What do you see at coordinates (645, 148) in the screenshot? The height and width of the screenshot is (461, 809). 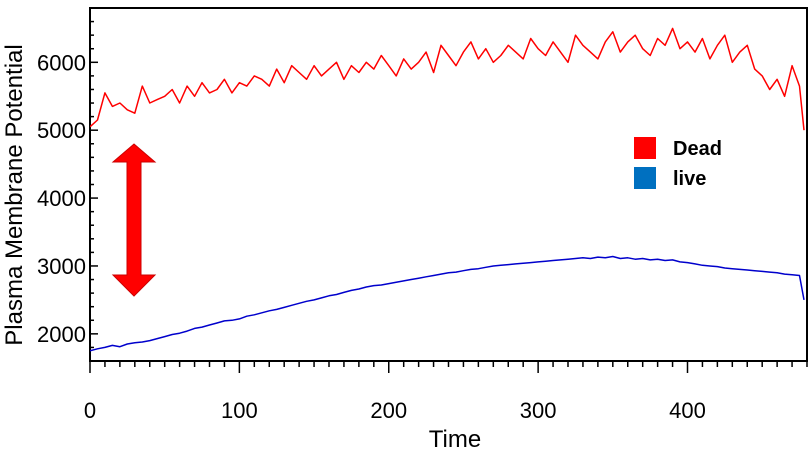 I see `legend-swatch-dead` at bounding box center [645, 148].